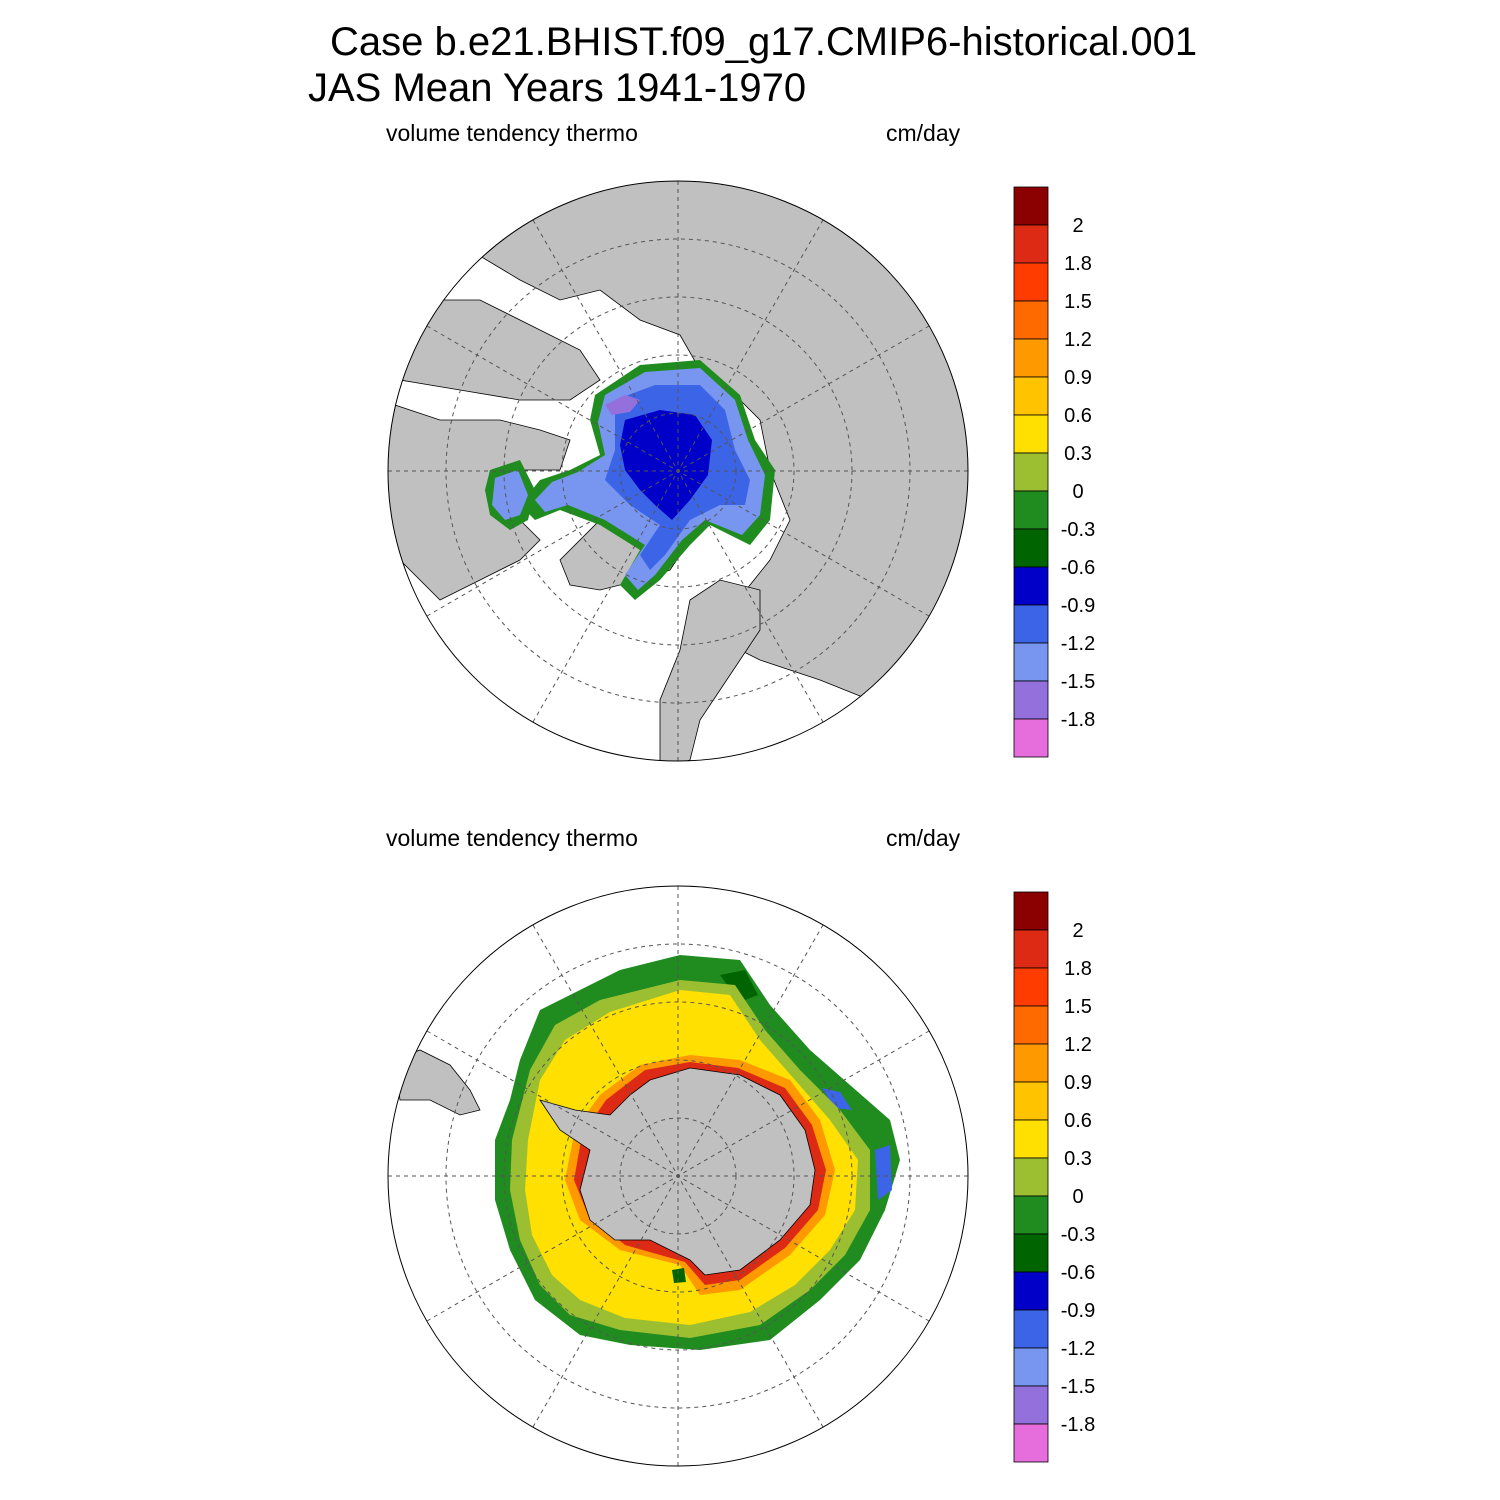 The height and width of the screenshot is (1500, 1500). Describe the element at coordinates (1077, 931) in the screenshot. I see `colorbar-south-tick-label: 2` at that location.